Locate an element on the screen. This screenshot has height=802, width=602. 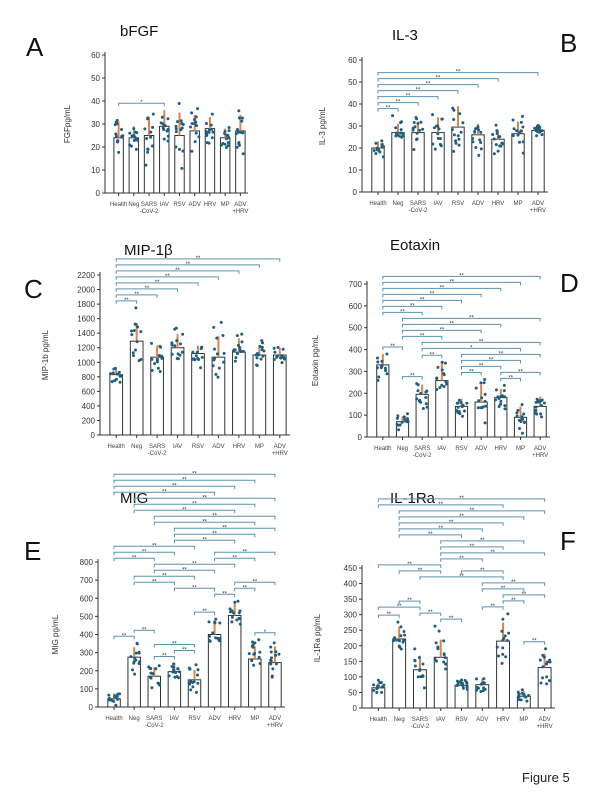
x-tick-label: Neg is located at coordinates (399, 720).